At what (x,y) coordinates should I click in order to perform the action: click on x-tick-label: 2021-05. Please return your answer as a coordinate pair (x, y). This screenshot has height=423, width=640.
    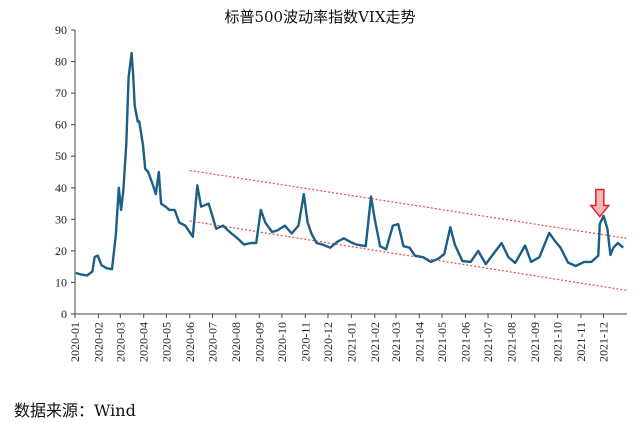
    Looking at the image, I should click on (442, 342).